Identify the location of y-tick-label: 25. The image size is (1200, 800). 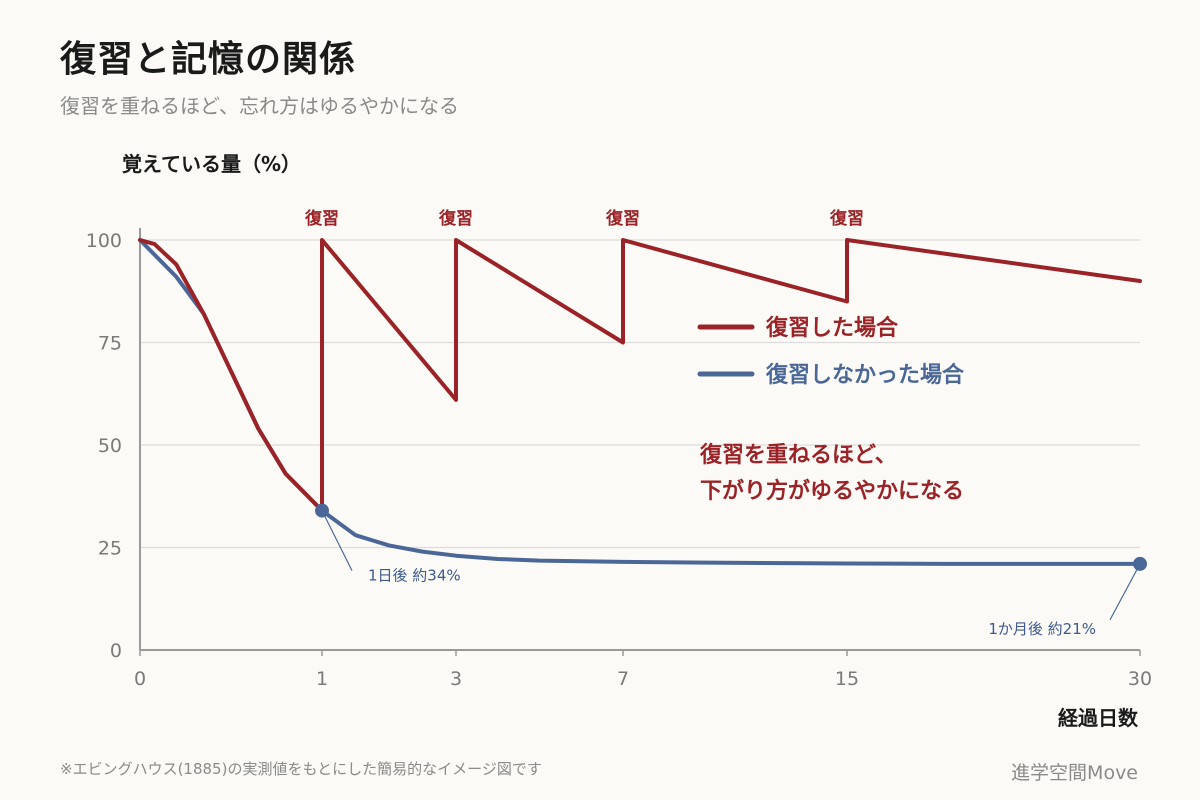
(110, 549).